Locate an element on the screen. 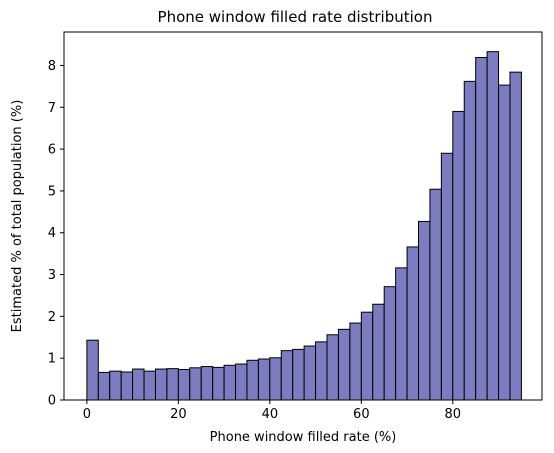 This screenshot has height=453, width=554. y-tick-label: 8 is located at coordinates (52, 66).